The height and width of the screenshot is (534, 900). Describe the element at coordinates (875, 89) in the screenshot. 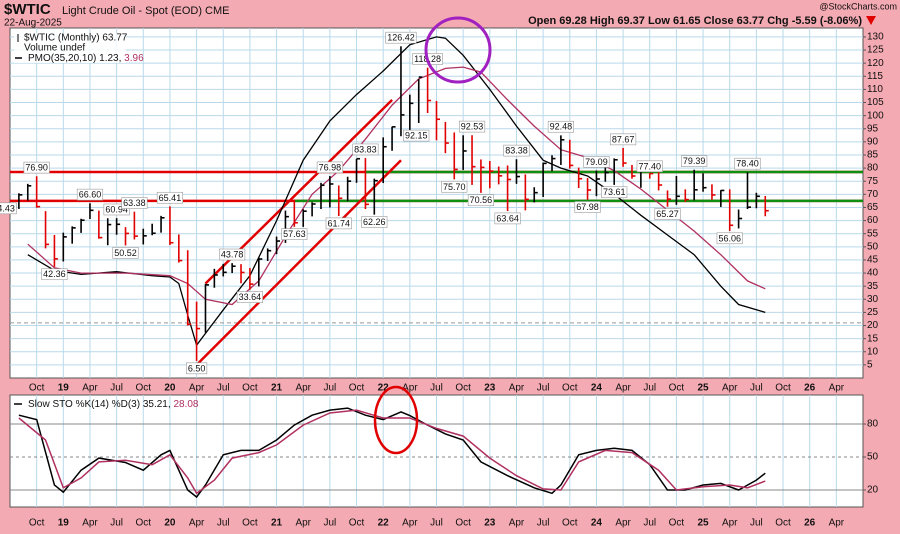

I see `y-tick-label: 110` at that location.